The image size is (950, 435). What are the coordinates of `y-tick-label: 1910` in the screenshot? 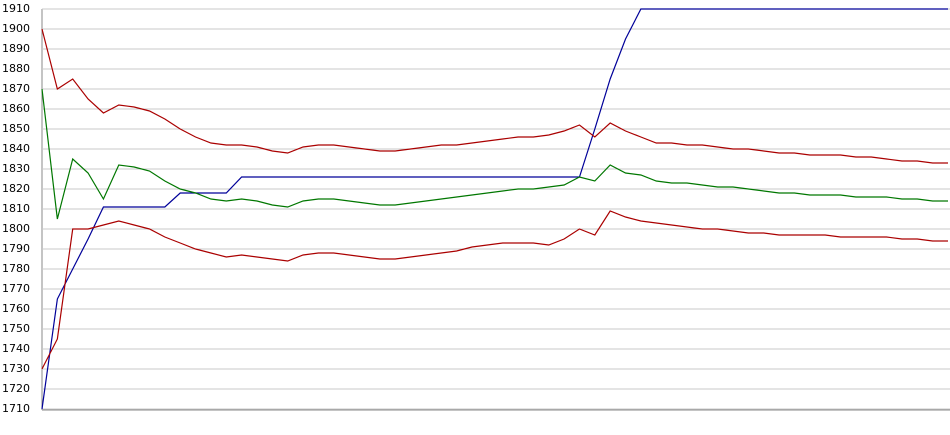 It's located at (16, 8).